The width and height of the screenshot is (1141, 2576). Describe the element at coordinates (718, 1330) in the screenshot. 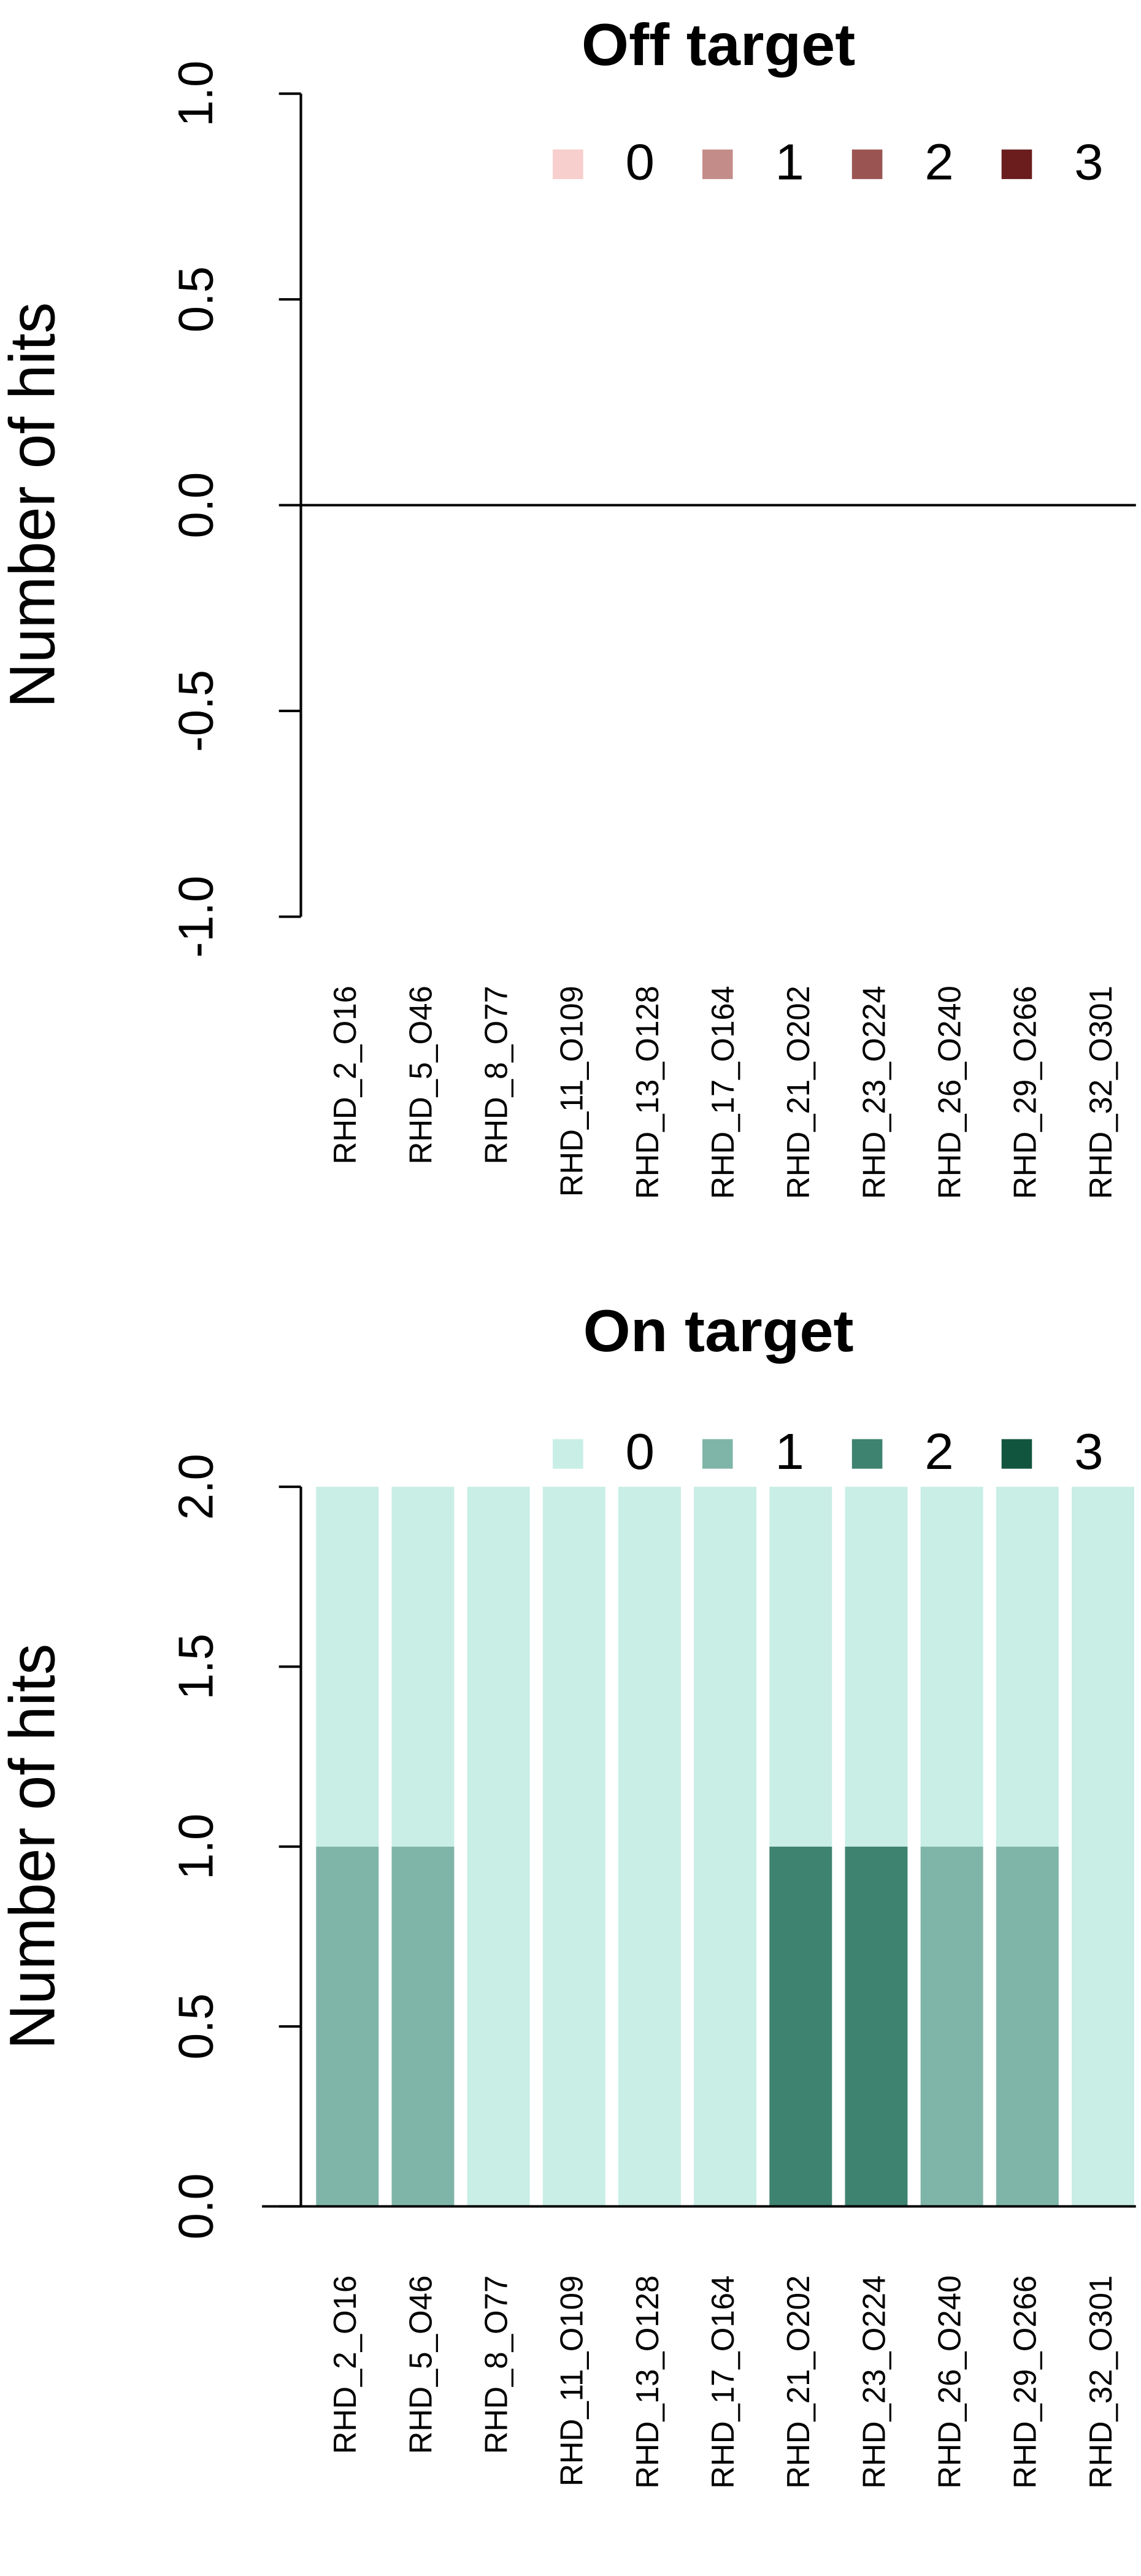

I see `chart-title: On target` at that location.